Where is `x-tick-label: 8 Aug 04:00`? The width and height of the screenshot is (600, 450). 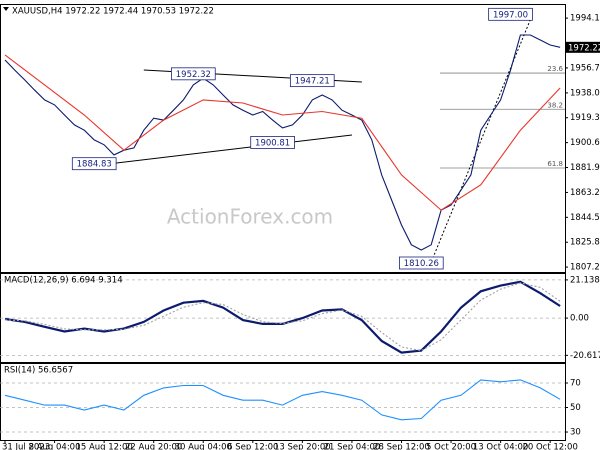
x-tick-label: 8 Aug 04:00 is located at coordinates (55, 446).